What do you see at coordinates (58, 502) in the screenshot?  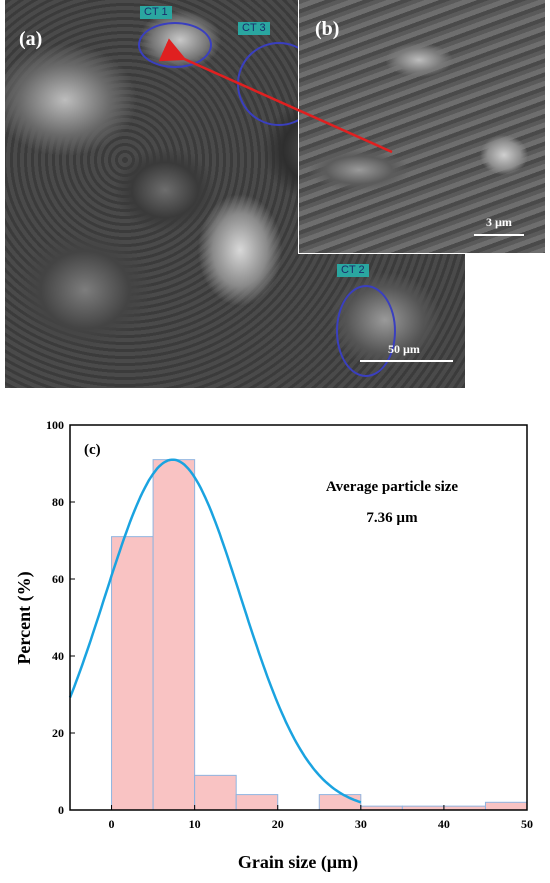 I see `y-tick-label-4: 80` at bounding box center [58, 502].